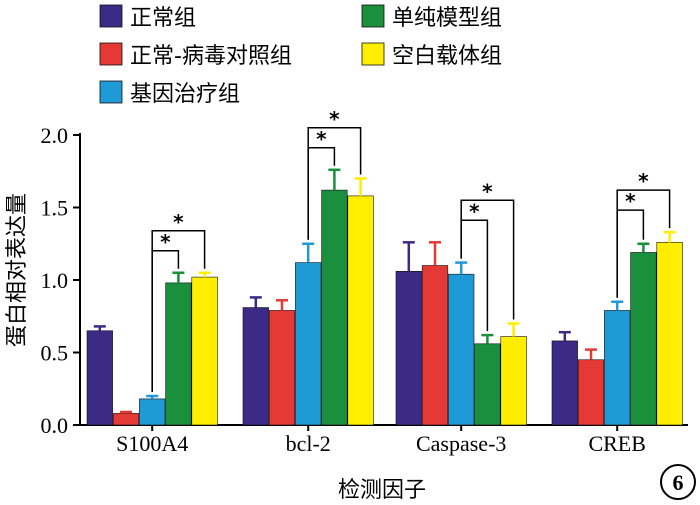  Describe the element at coordinates (55, 280) in the screenshot. I see `y-tick-label: 1.0` at that location.